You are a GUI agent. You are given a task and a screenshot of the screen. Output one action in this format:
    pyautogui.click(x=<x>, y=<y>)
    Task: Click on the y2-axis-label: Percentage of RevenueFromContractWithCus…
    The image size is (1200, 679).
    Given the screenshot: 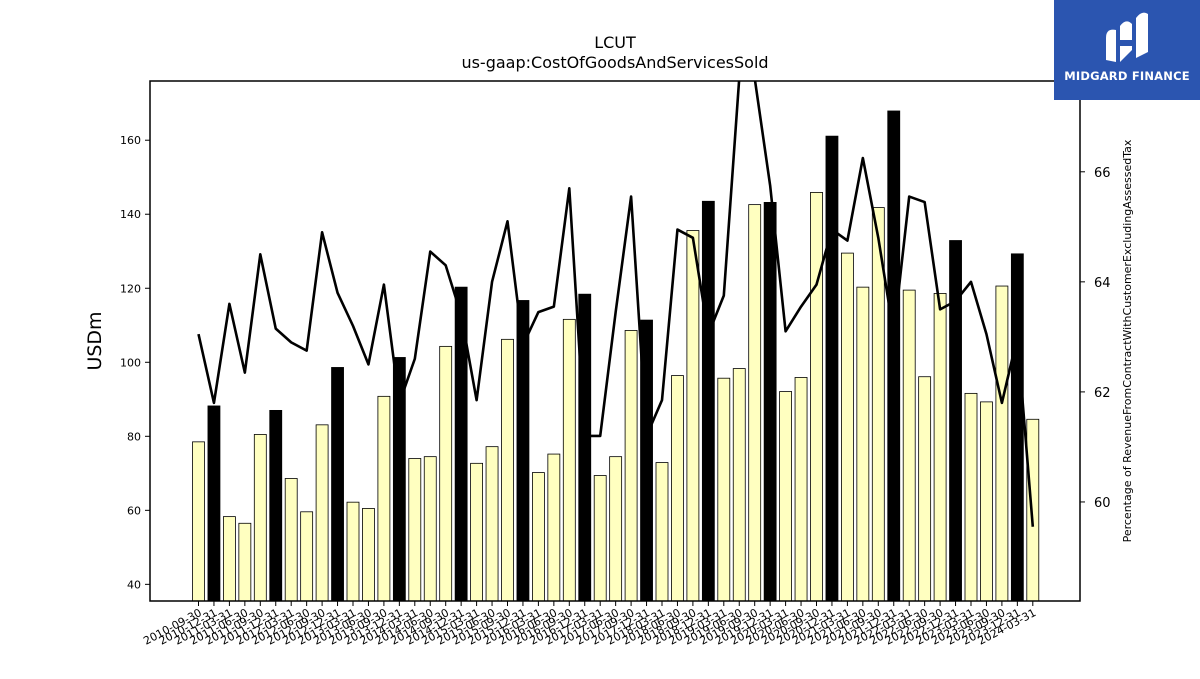 What is the action you would take?
    pyautogui.click(x=1127, y=340)
    